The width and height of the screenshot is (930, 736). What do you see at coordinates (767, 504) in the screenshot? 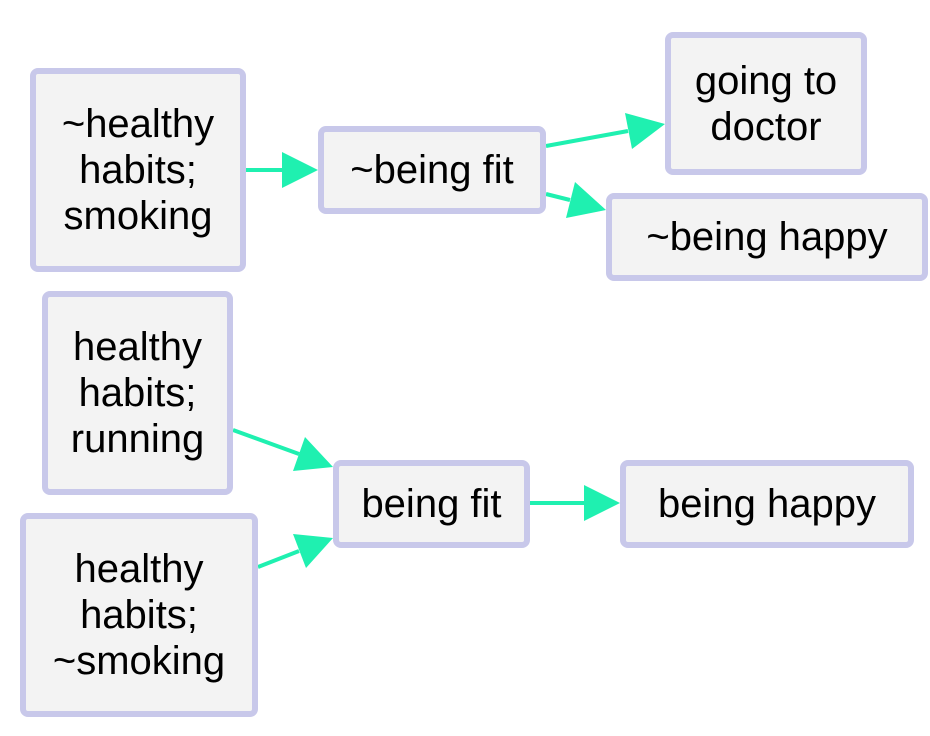
I see `node-being-happy: being happy` at bounding box center [767, 504].